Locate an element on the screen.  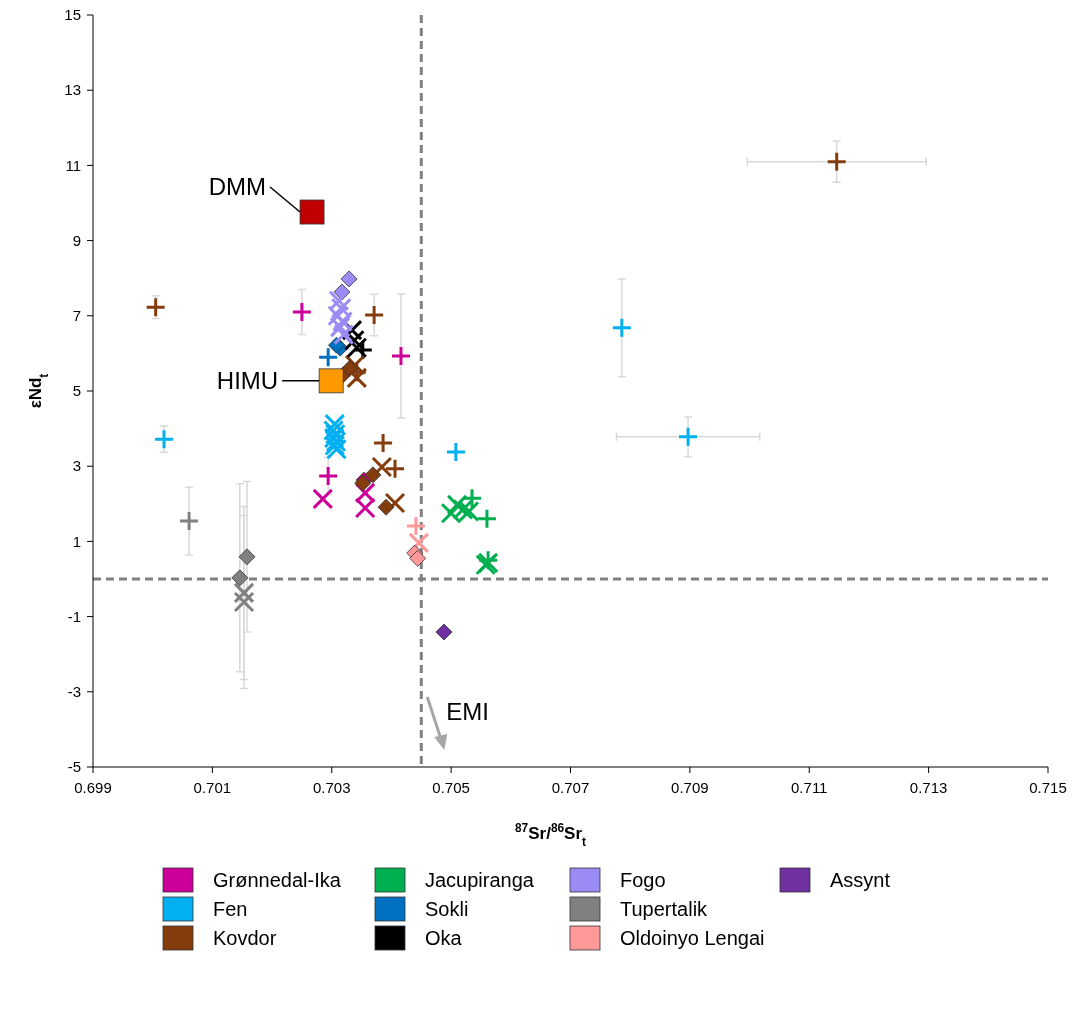
x-tick-label: 0.701 is located at coordinates (212, 787).